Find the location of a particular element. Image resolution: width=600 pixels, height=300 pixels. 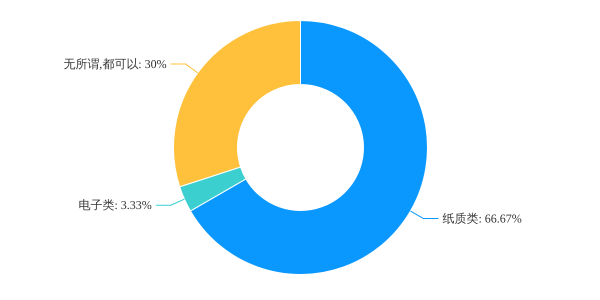

slice-label: 无所谓,都可以: 30% is located at coordinates (115, 64).